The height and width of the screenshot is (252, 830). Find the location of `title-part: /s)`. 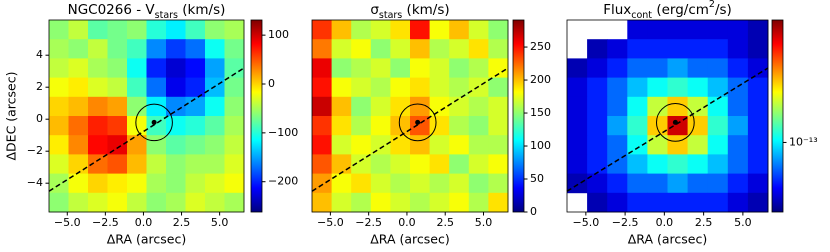

title-part: /s) is located at coordinates (723, 10).